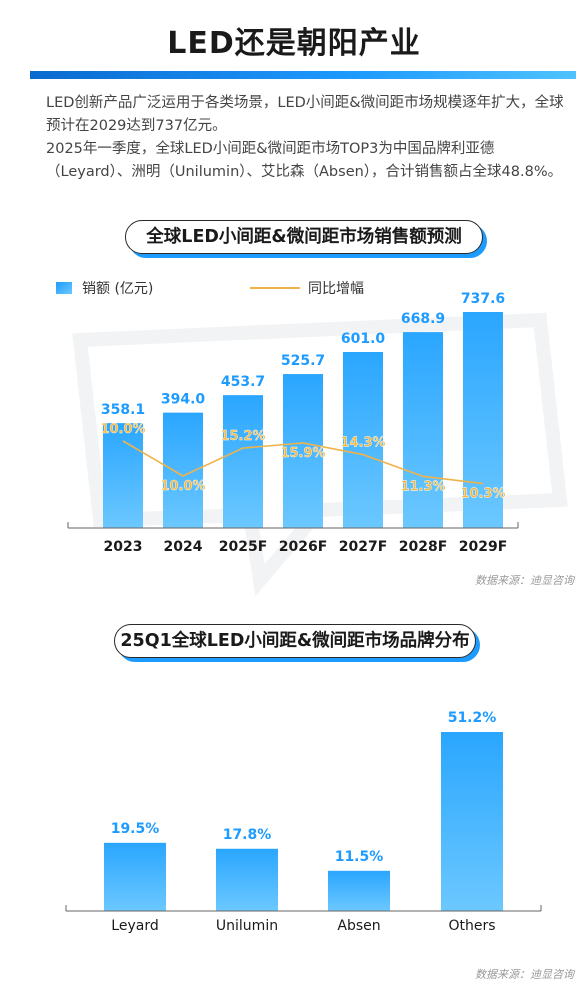 The image size is (588, 1002). Describe the element at coordinates (135, 829) in the screenshot. I see `bar-value-label: 19.5%` at that location.